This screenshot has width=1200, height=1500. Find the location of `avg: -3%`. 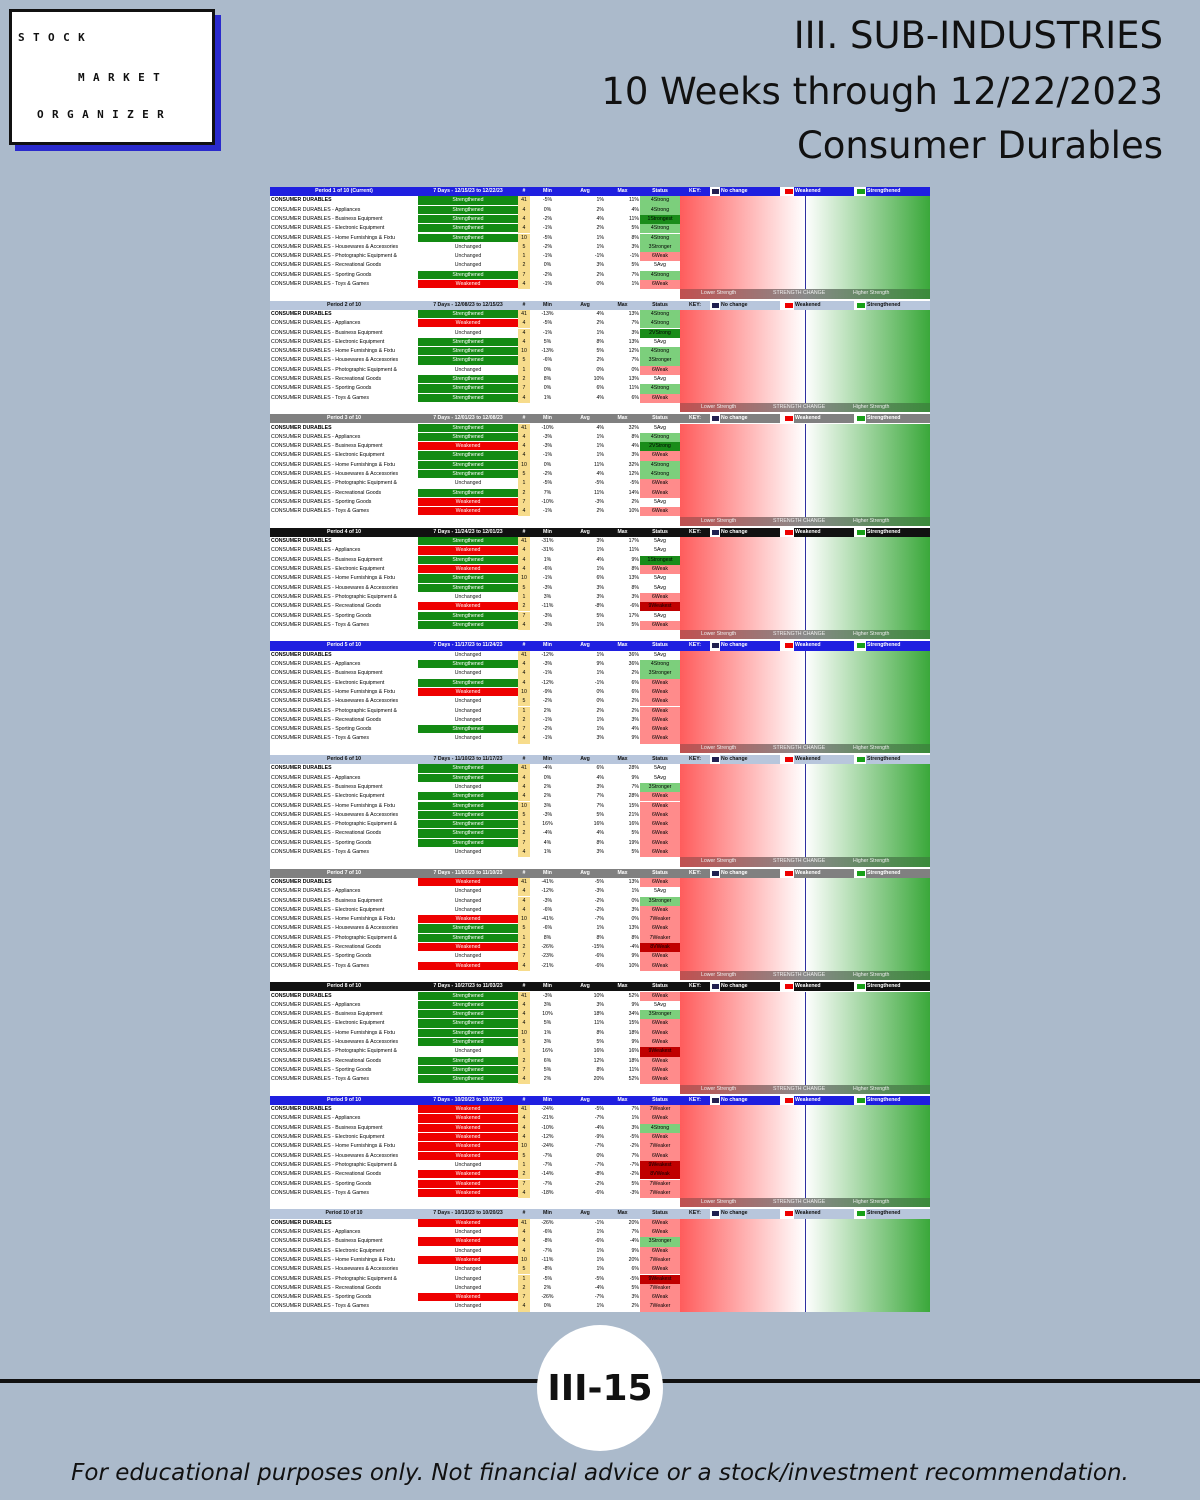

avg: -3% is located at coordinates (599, 891).